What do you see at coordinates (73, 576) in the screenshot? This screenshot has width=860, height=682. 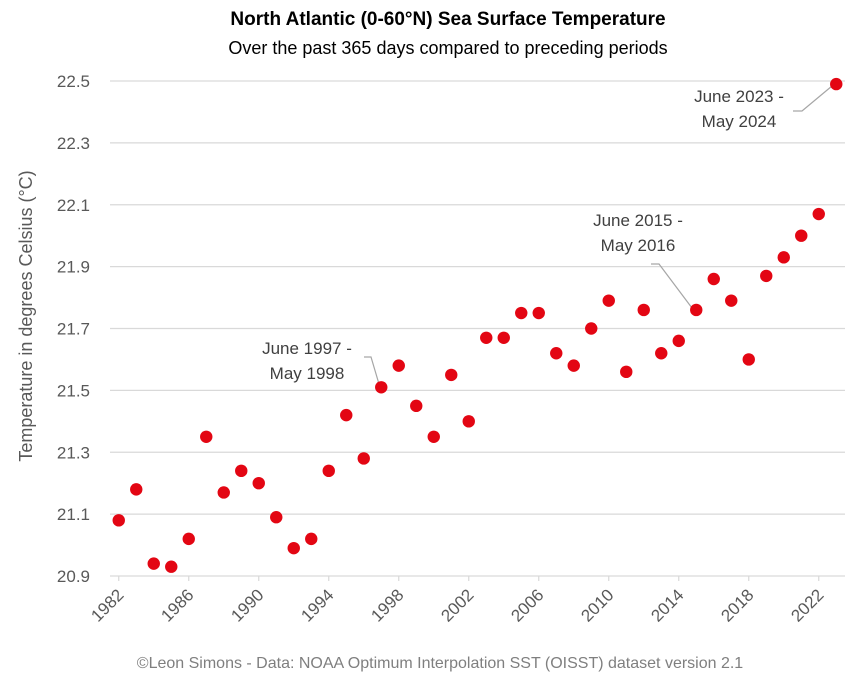 I see `y-tick-label: 20.9` at bounding box center [73, 576].